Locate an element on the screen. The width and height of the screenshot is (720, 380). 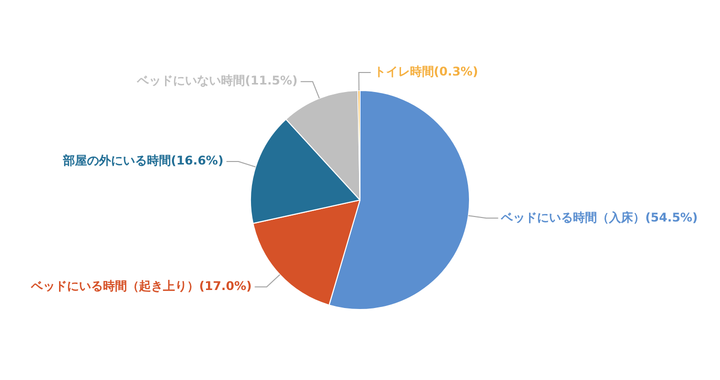
slice-label: ベッドにいる時間（起き上り）(17.0%) is located at coordinates (141, 286).